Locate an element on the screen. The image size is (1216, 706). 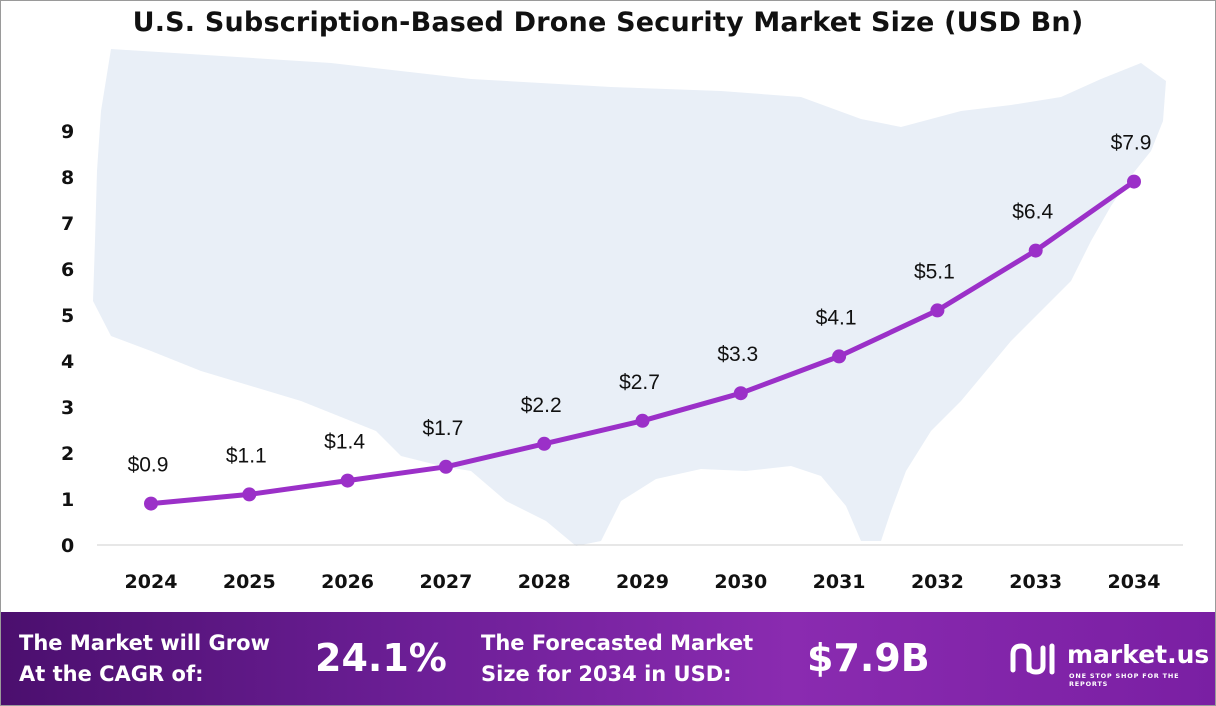
brand-tagline: ONE STOP SHOP FOR THE REPORTS is located at coordinates (1124, 680).